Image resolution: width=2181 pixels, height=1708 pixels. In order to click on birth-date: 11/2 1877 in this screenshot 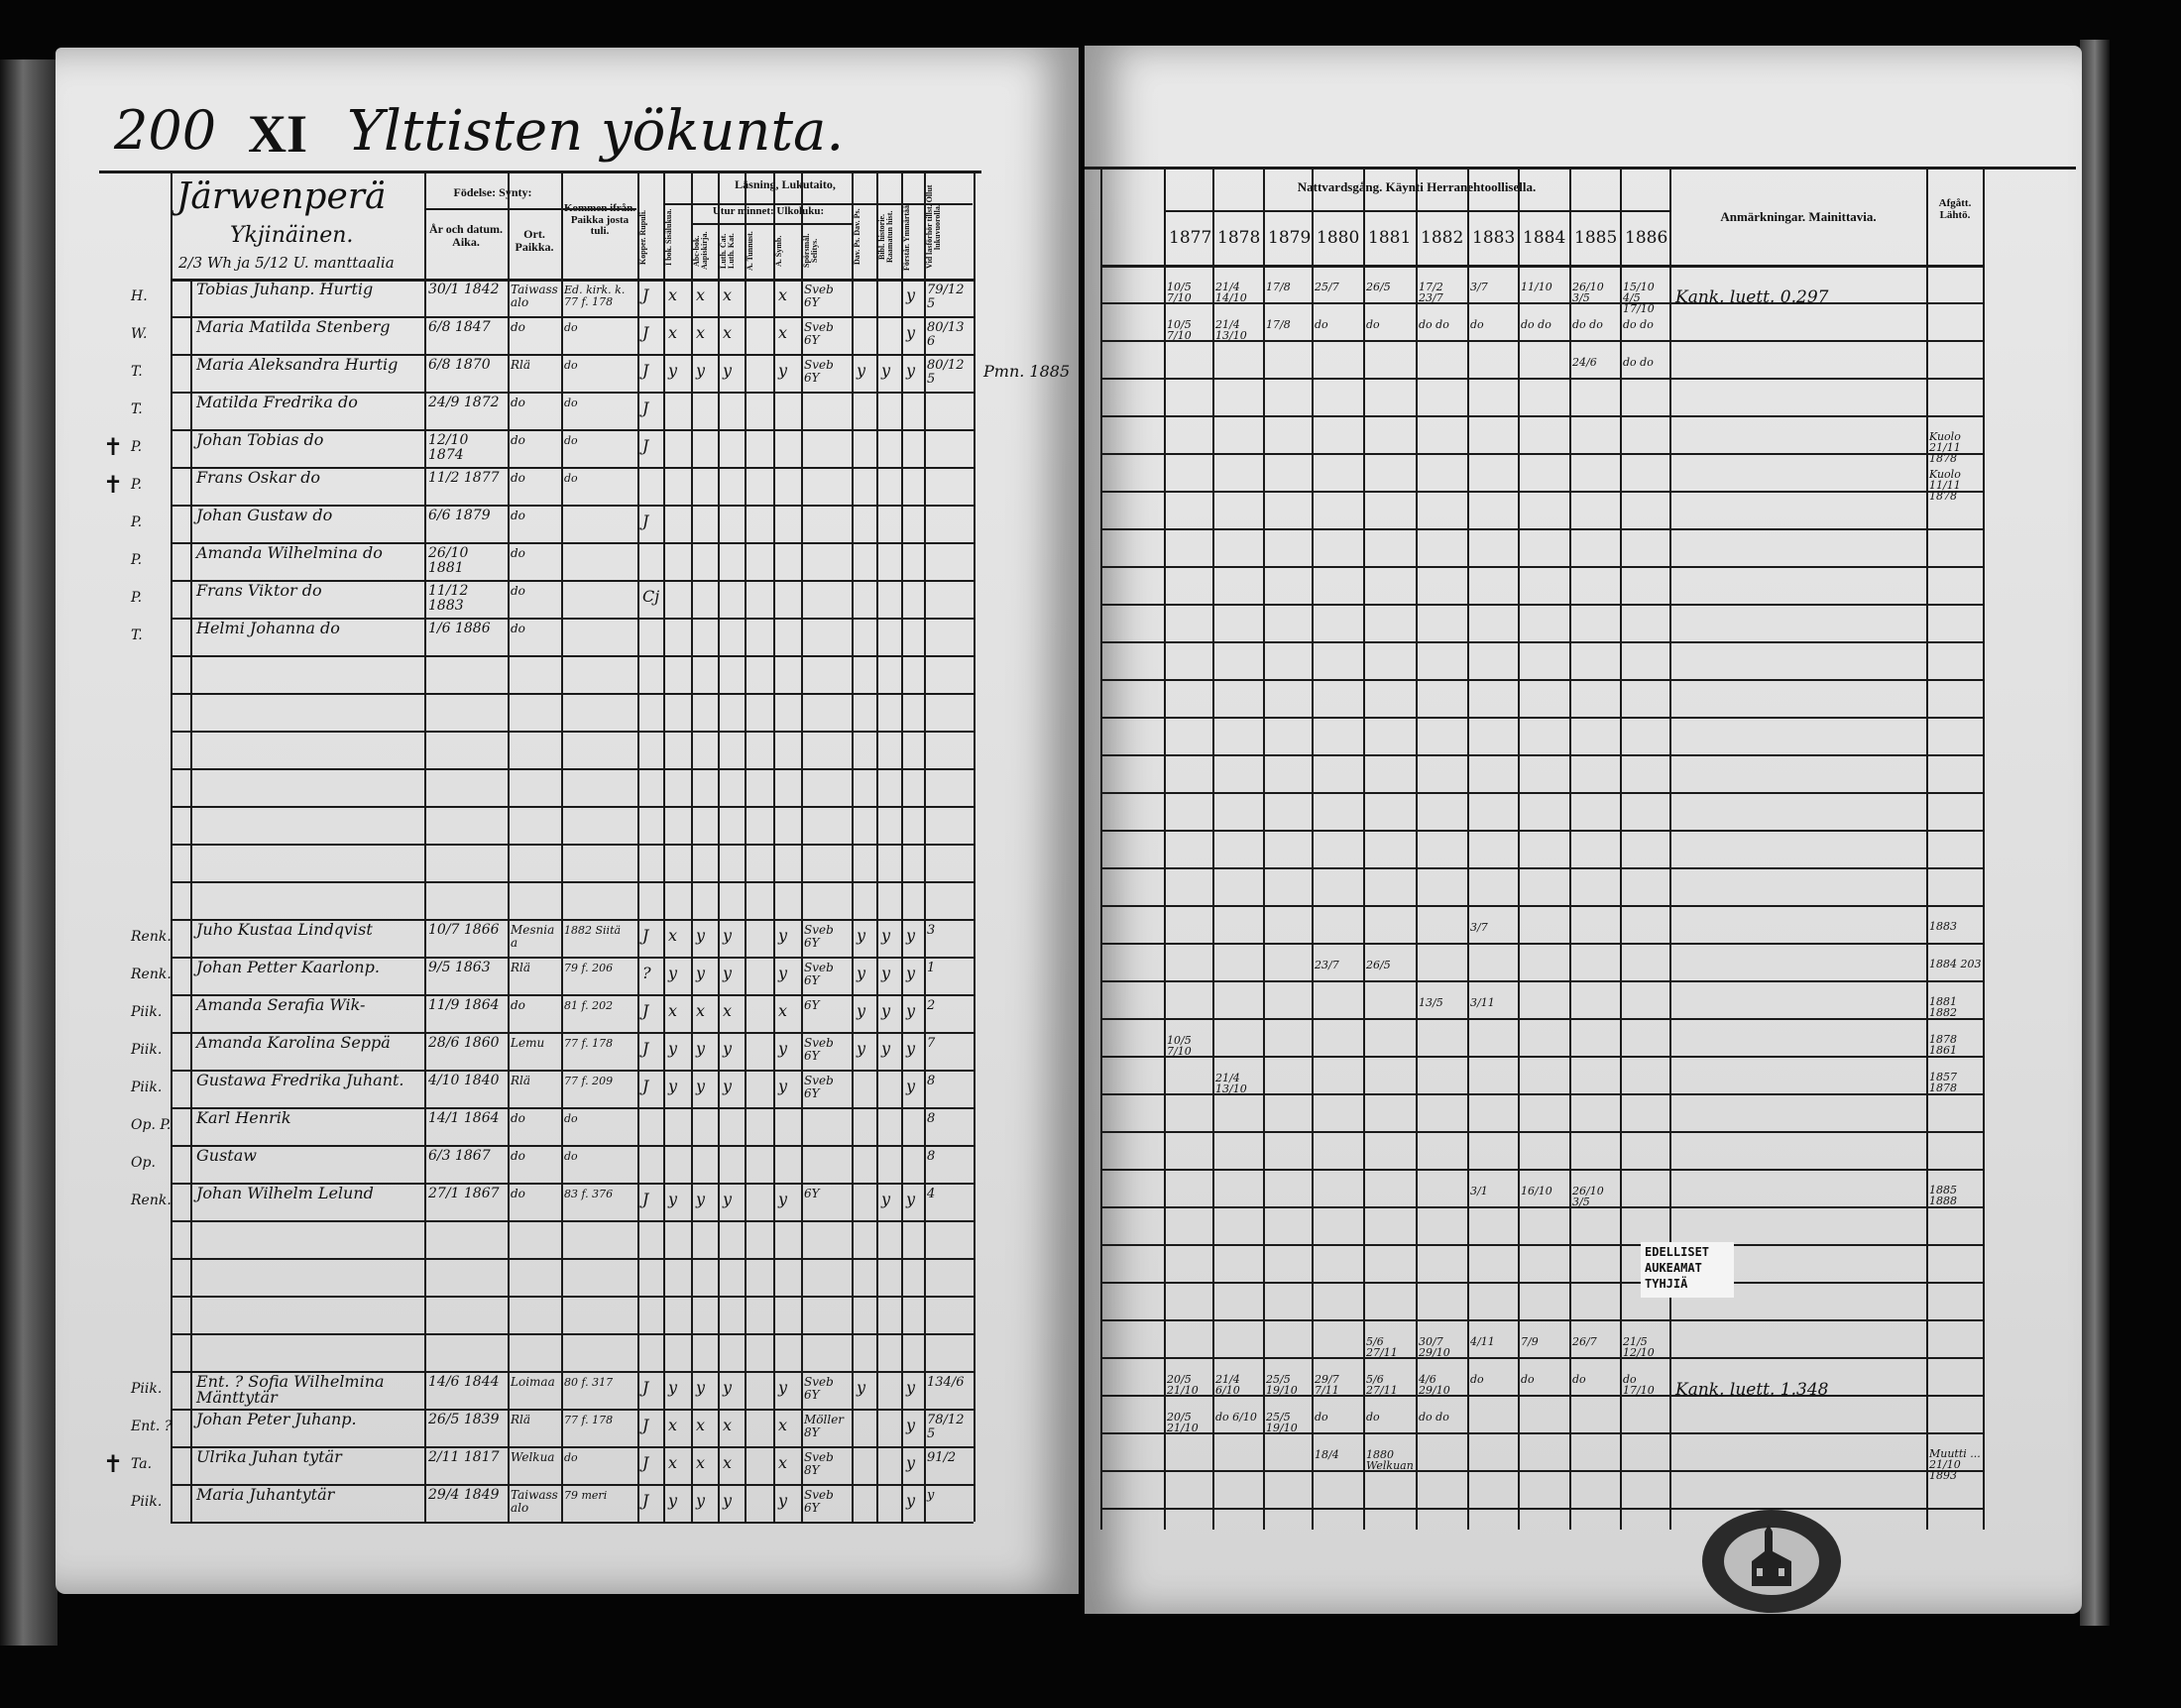, I will do `click(464, 478)`.